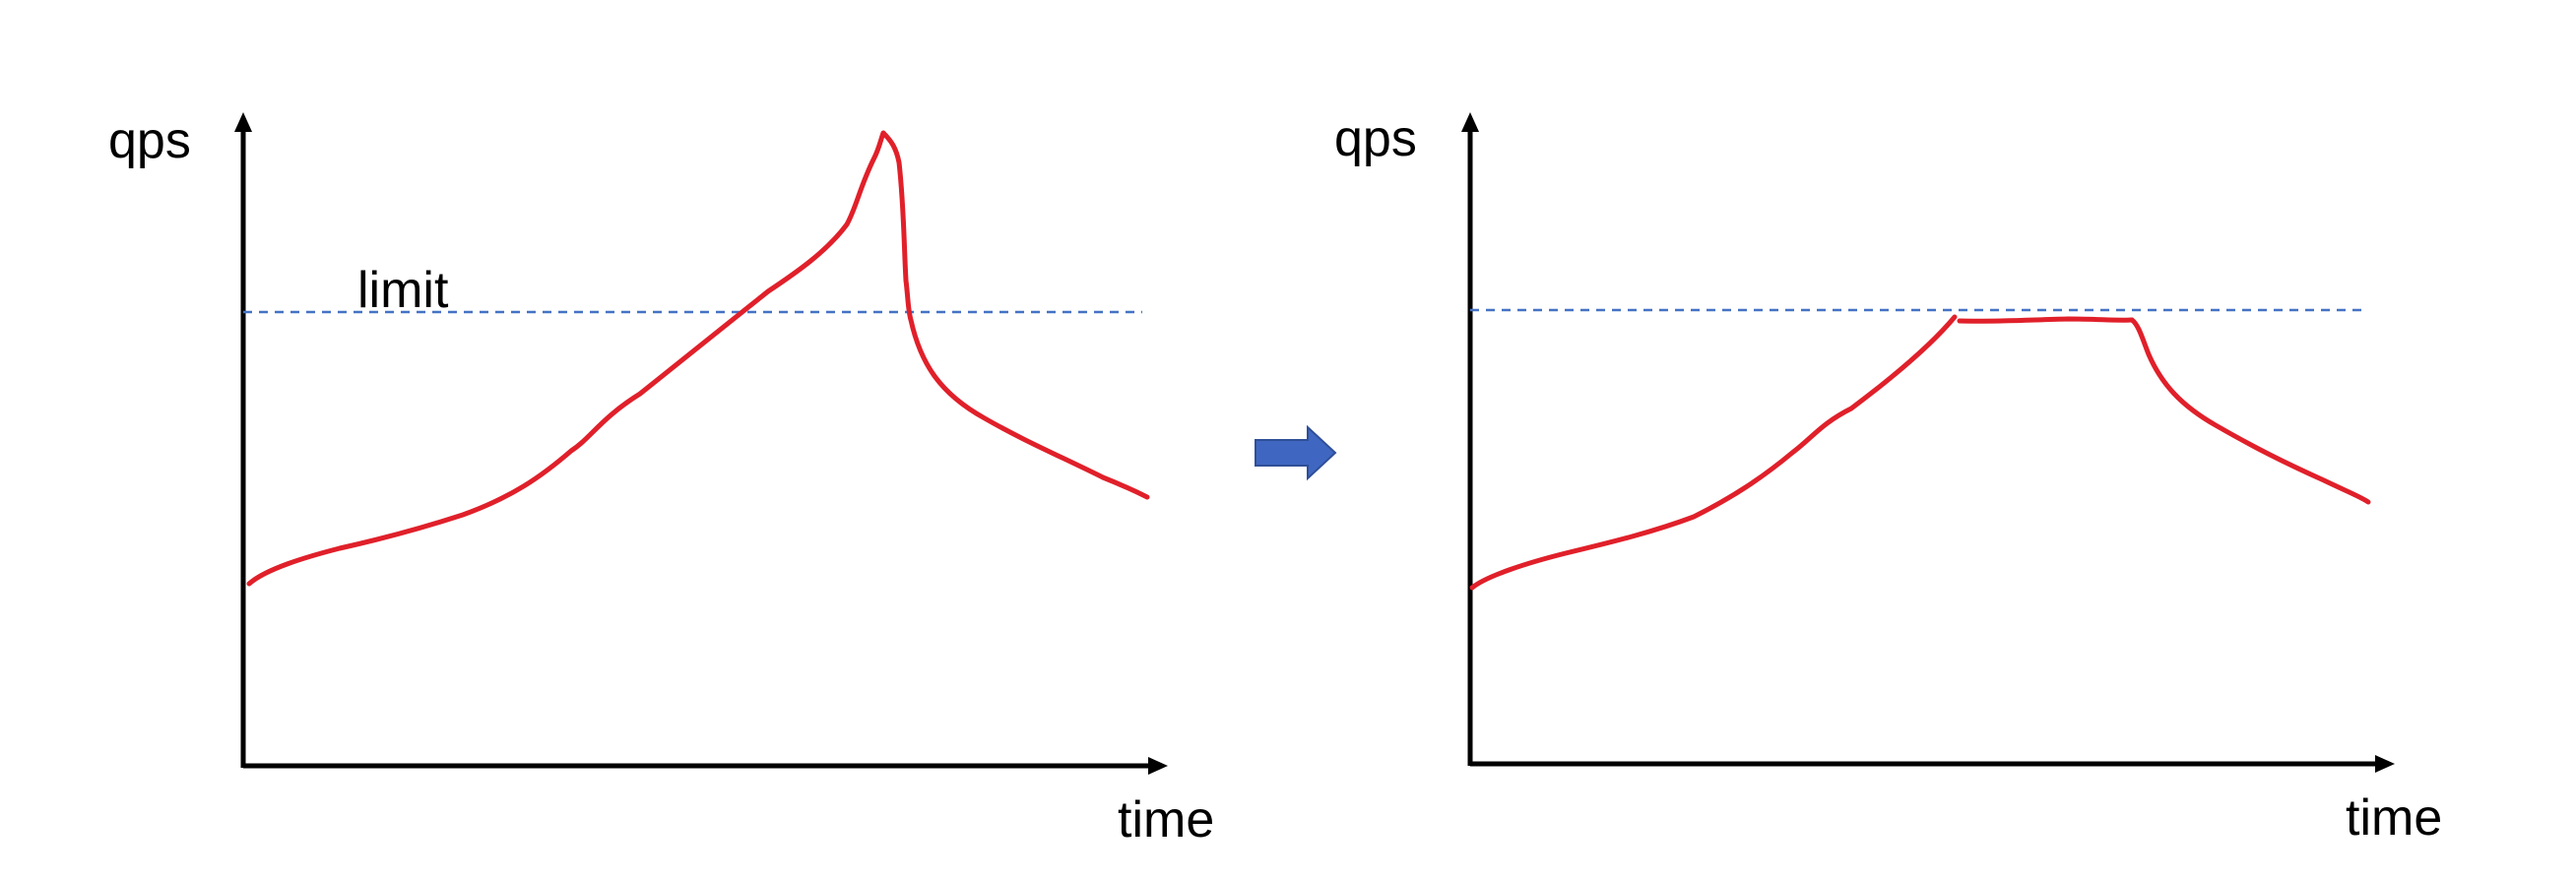 The height and width of the screenshot is (880, 2576). What do you see at coordinates (1713, 452) in the screenshot?
I see `right-qps-curve-rise` at bounding box center [1713, 452].